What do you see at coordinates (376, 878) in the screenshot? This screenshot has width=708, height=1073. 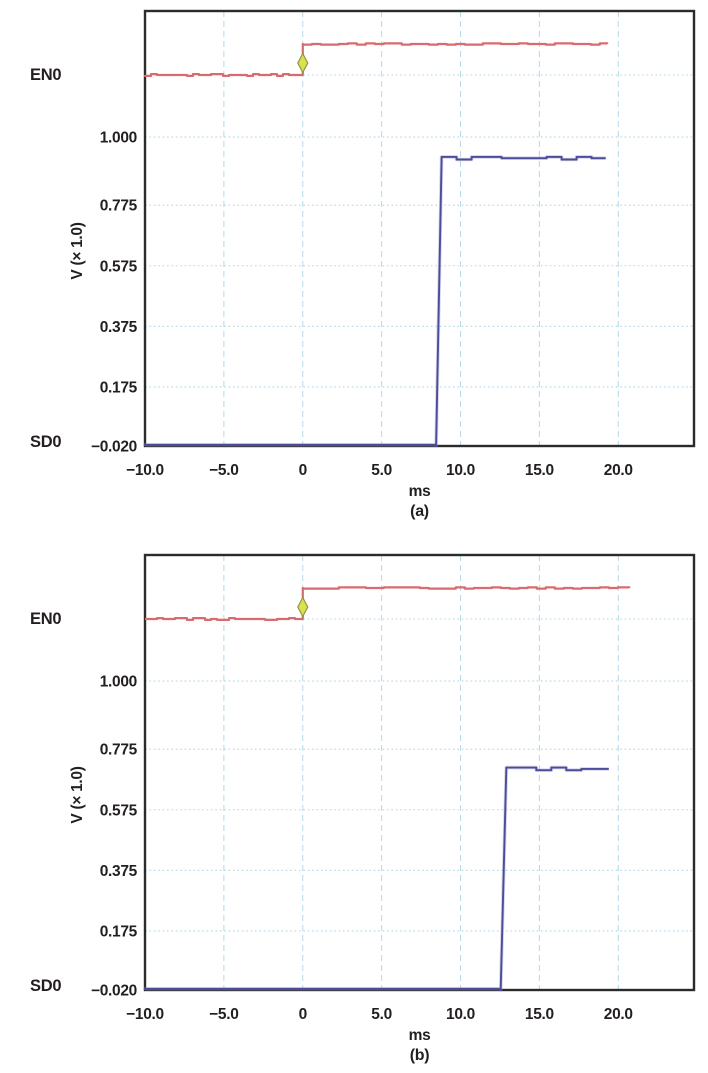 I see `sd0-trace` at bounding box center [376, 878].